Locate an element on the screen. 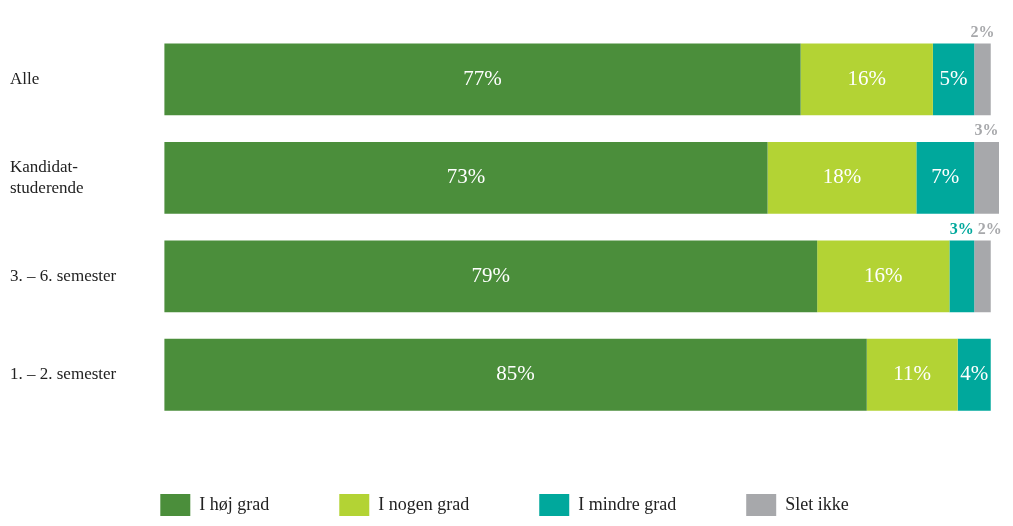 The width and height of the screenshot is (1013, 526). data-label: 85% is located at coordinates (515, 373).